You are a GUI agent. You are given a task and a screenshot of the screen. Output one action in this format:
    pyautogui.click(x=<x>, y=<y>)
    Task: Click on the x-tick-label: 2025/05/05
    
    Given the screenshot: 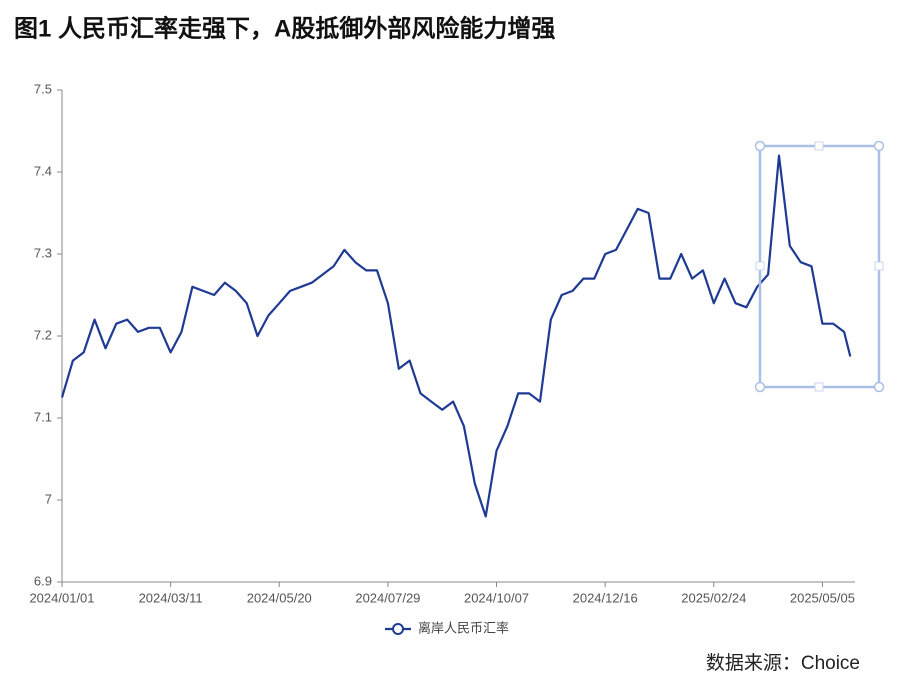 What is the action you would take?
    pyautogui.click(x=822, y=597)
    